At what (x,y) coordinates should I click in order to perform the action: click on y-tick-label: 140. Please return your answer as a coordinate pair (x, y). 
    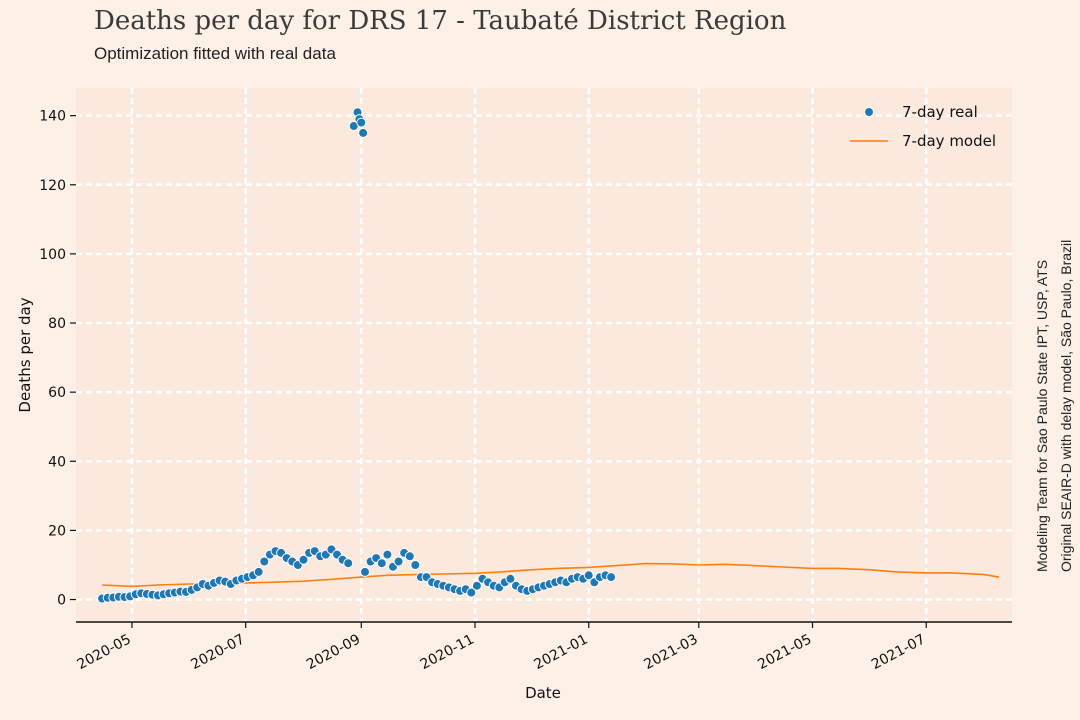
    Looking at the image, I should click on (52, 117).